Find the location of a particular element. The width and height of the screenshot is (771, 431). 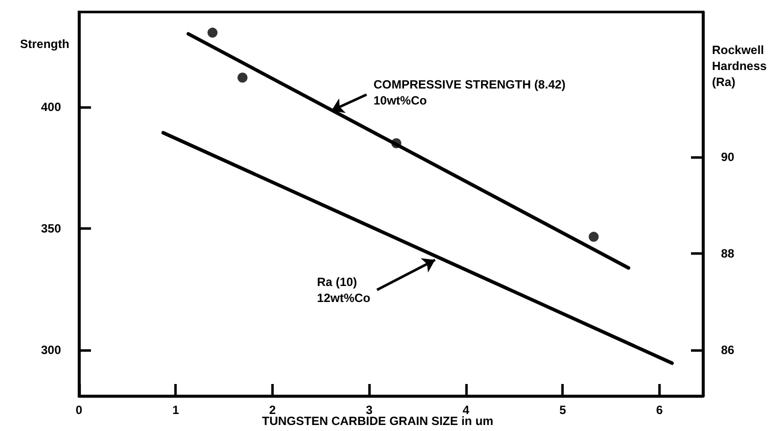

annotation: COMPRESSIVE STRENGTH (8.42) 10wt%Co is located at coordinates (470, 93).